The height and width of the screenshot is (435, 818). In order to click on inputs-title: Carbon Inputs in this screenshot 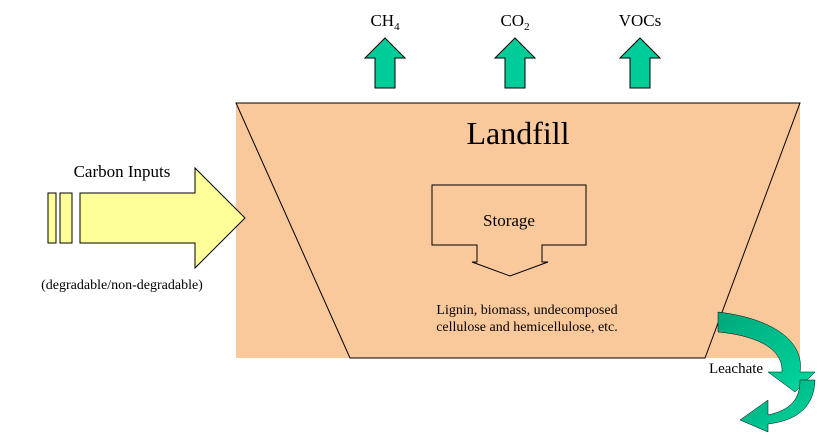, I will do `click(122, 171)`.